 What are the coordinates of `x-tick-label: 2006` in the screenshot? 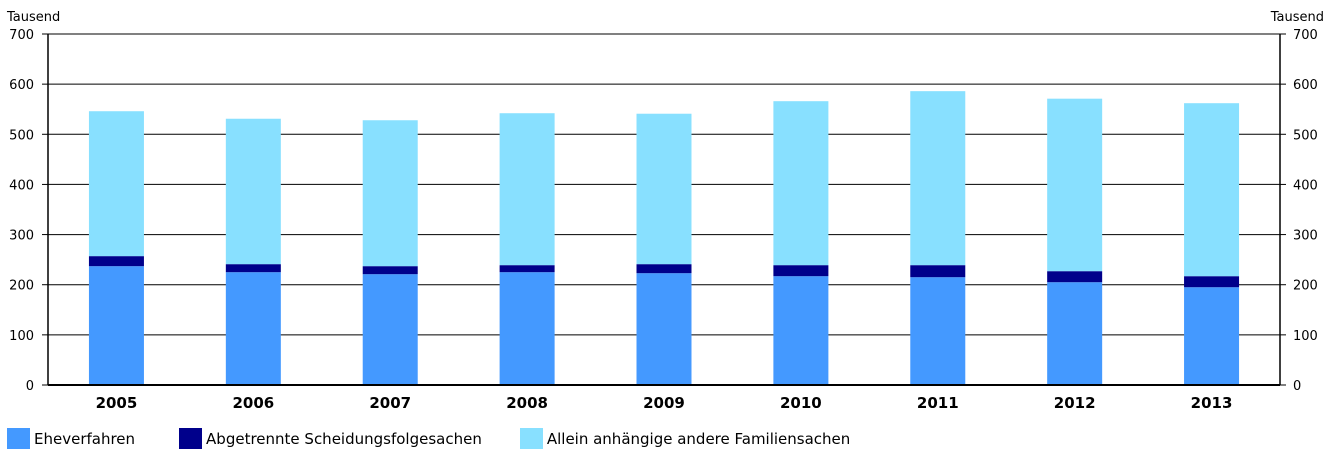 It's located at (253, 403).